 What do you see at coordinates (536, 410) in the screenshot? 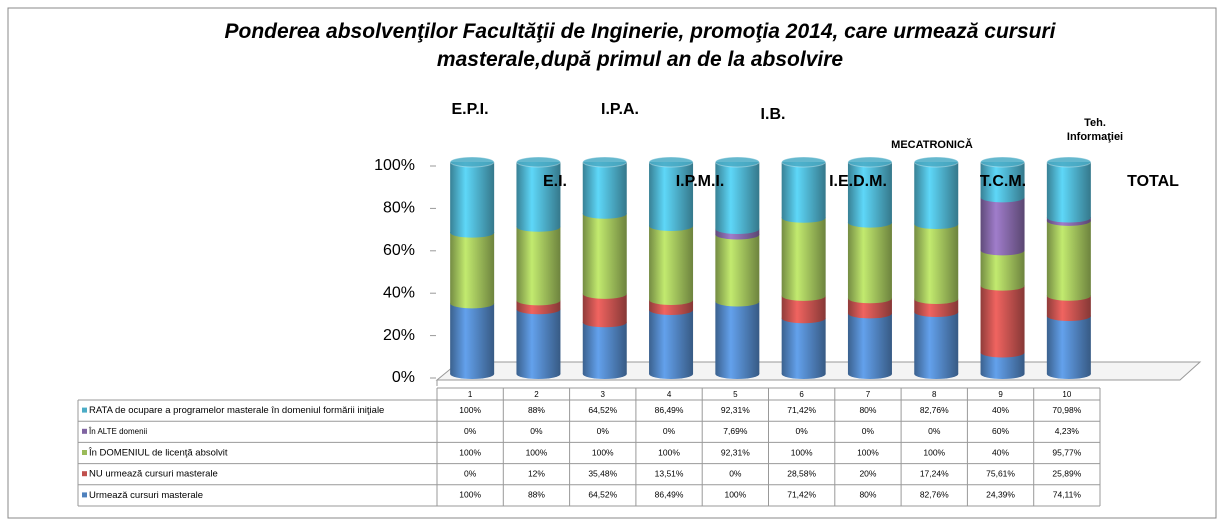
I see `table-value: 88%` at bounding box center [536, 410].